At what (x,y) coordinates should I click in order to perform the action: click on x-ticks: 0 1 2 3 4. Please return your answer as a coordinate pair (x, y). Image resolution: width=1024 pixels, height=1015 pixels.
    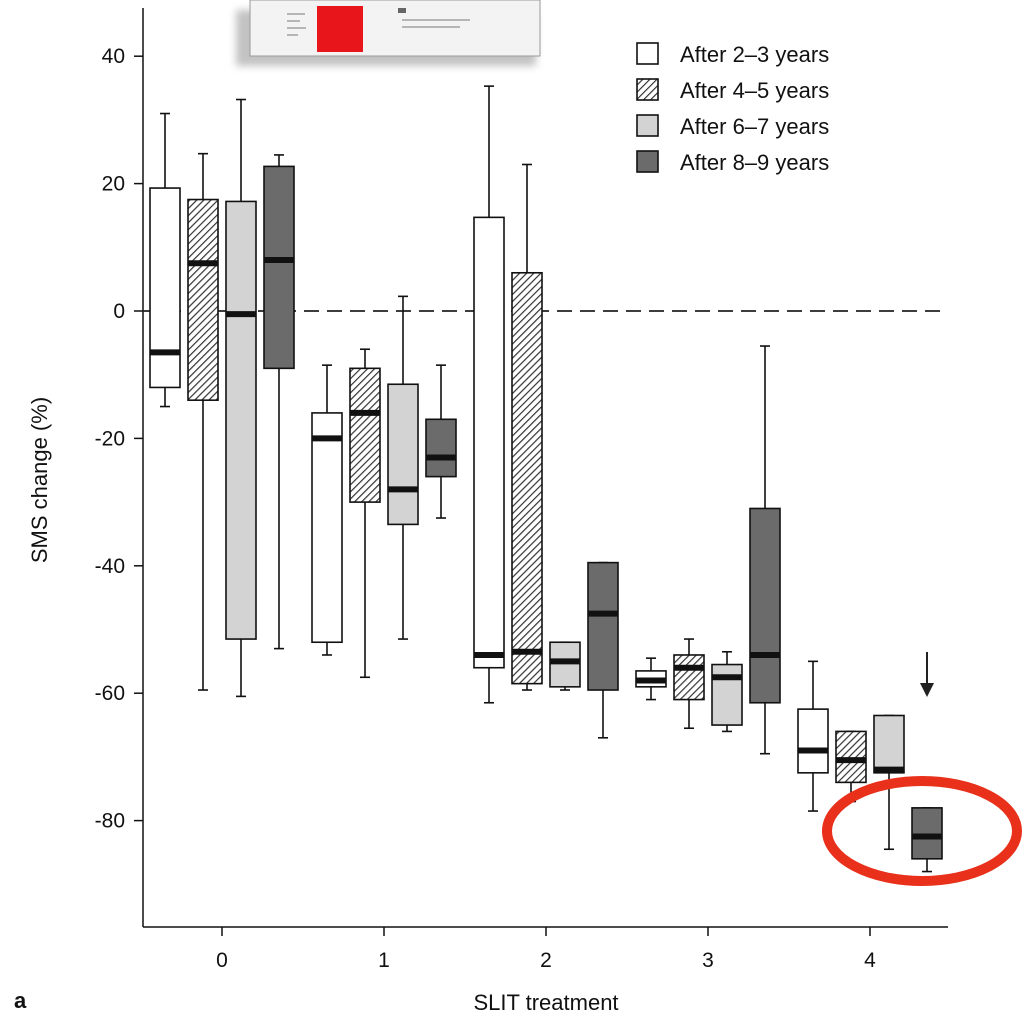
    Looking at the image, I should click on (546, 949).